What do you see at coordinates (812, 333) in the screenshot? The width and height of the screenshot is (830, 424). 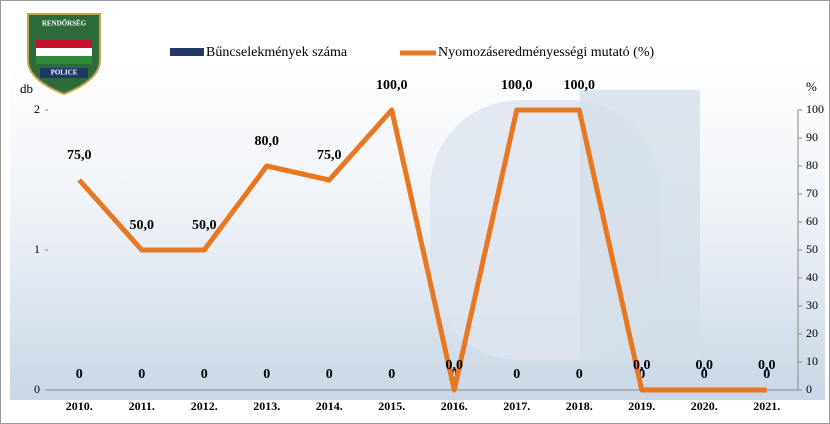 I see `y2-tick-label: 20` at bounding box center [812, 333].